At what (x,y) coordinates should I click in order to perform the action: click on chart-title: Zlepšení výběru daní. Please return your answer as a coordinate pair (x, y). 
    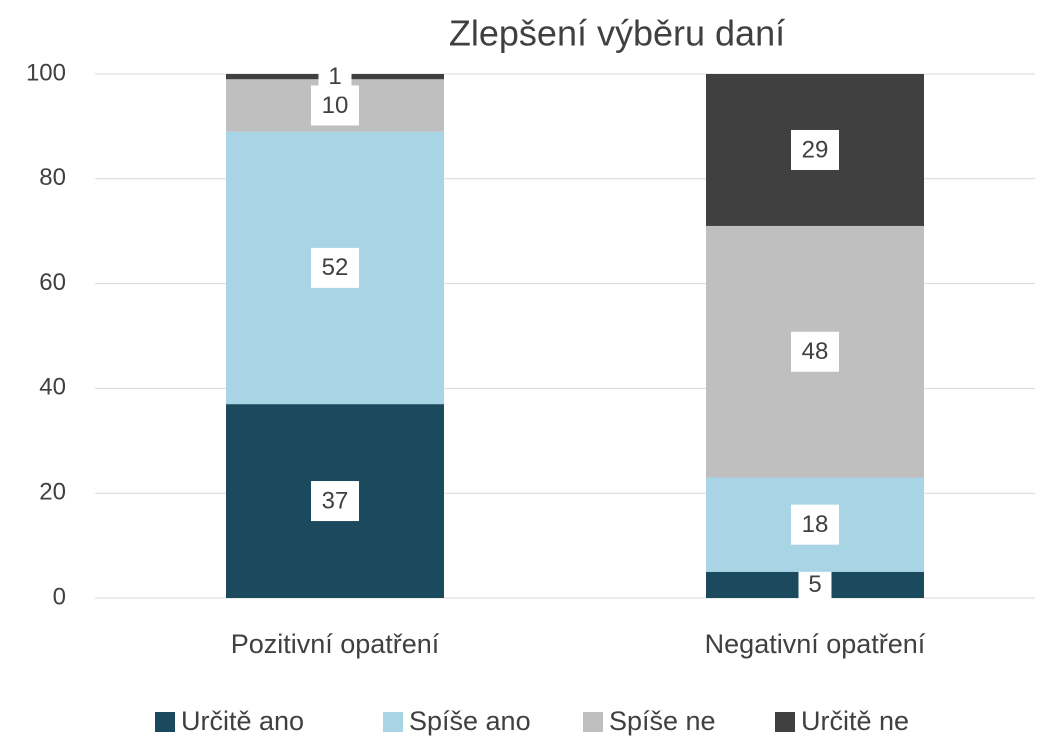
    Looking at the image, I should click on (617, 33).